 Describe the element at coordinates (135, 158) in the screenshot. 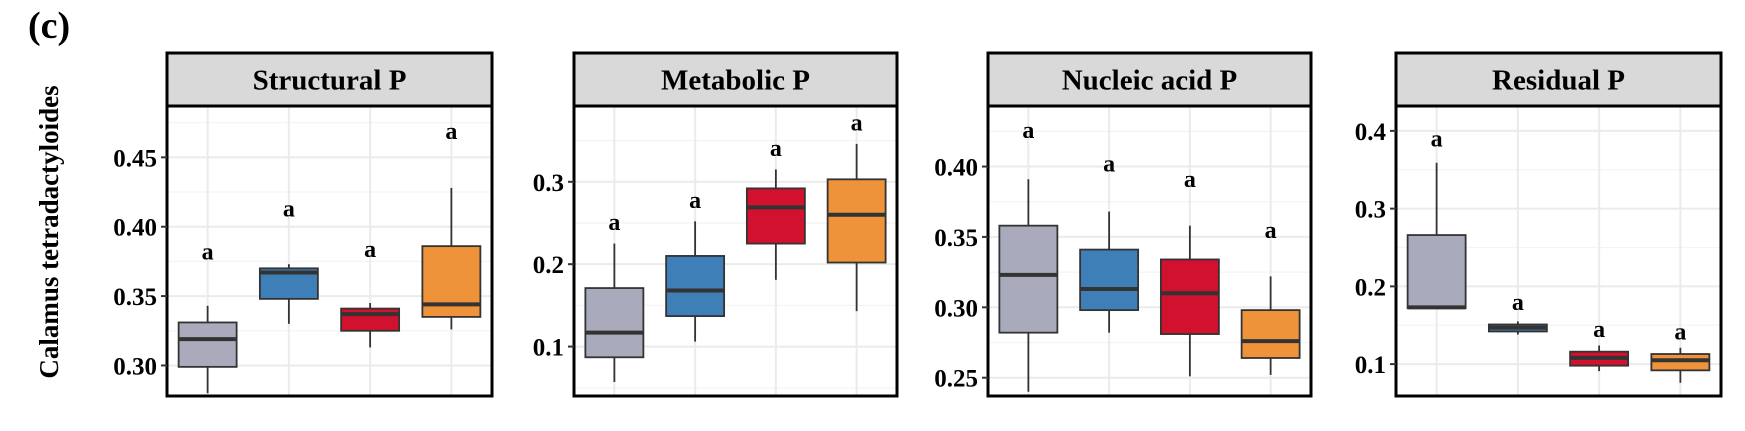

I see `y-tick-label: 0.45` at that location.